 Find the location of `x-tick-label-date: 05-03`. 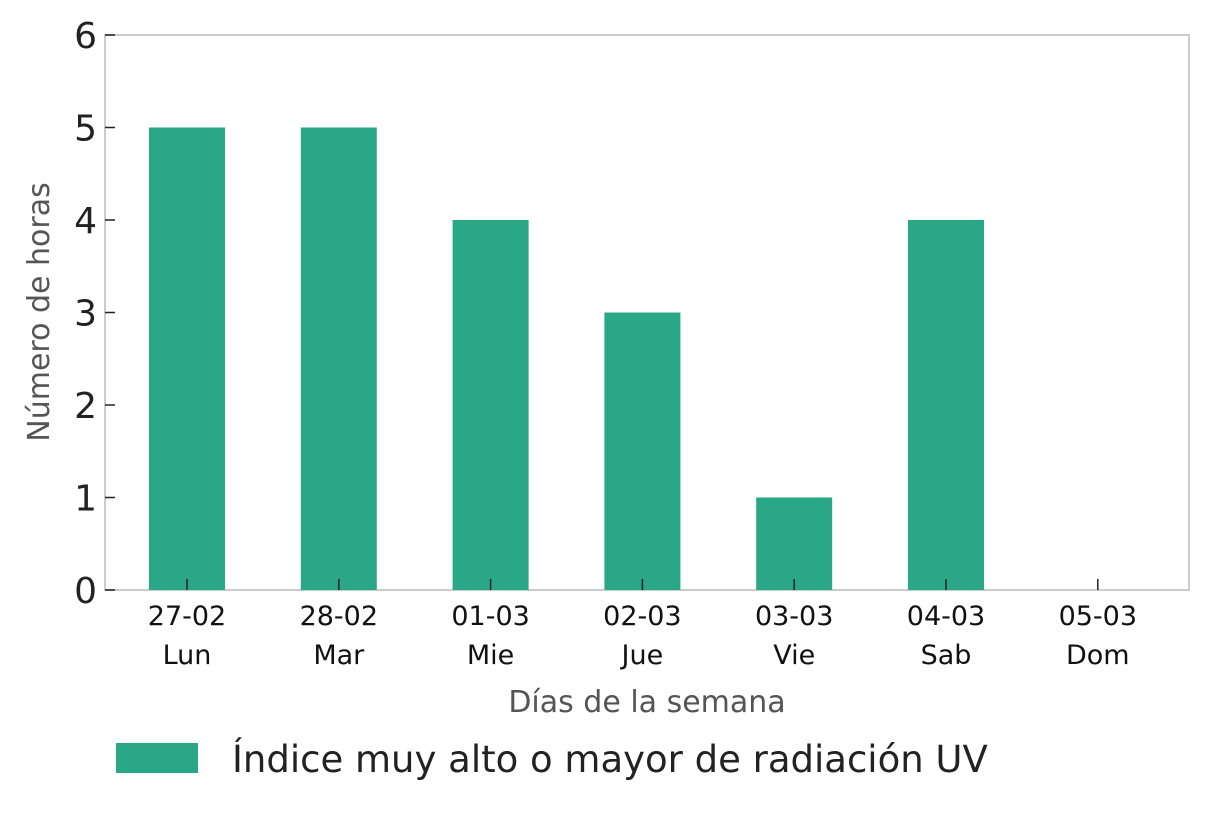

x-tick-label-date: 05-03 is located at coordinates (1098, 616).